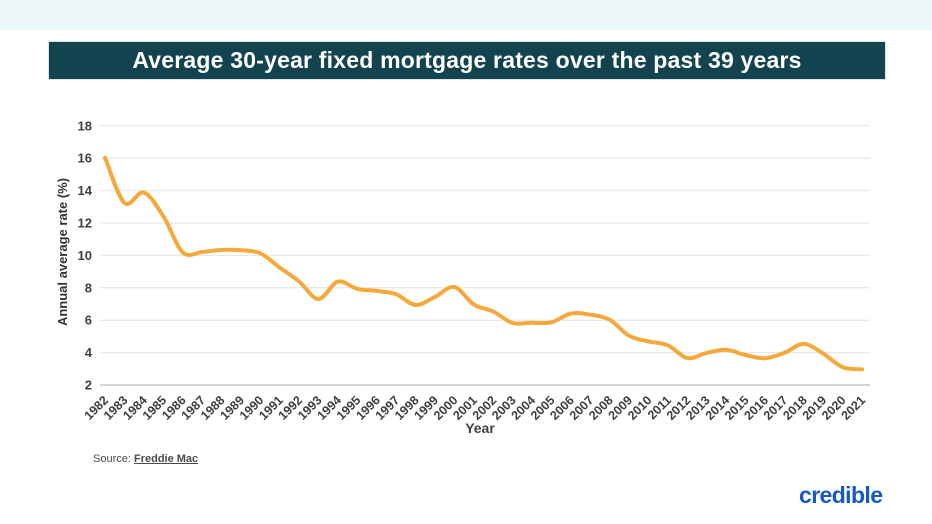  Describe the element at coordinates (166, 459) in the screenshot. I see `source-link-freddie-mac: Freddie Mac` at that location.